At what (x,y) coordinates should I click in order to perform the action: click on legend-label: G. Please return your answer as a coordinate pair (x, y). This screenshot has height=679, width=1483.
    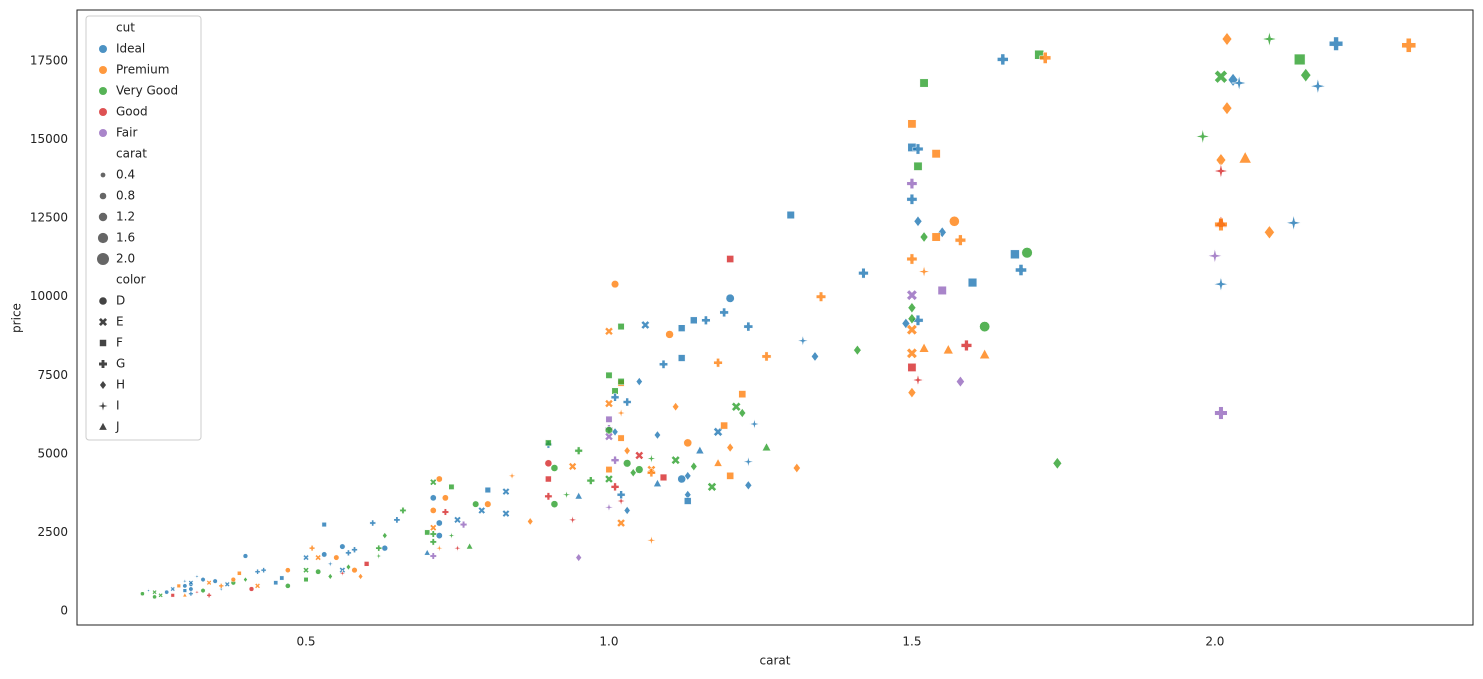
    Looking at the image, I should click on (120, 364).